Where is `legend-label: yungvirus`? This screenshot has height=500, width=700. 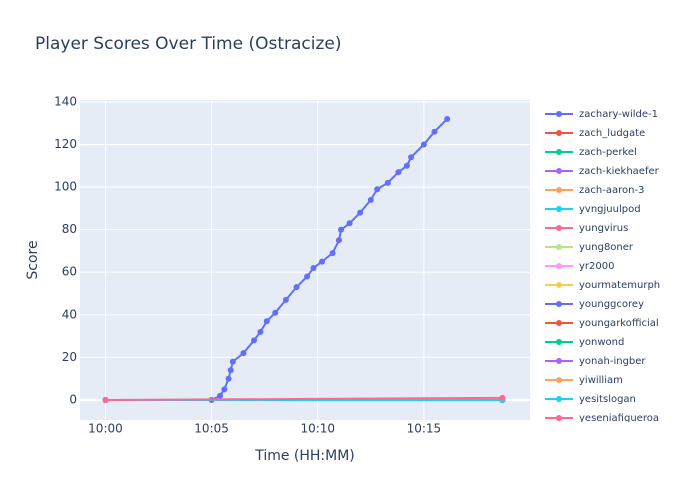 legend-label: yungvirus is located at coordinates (603, 228).